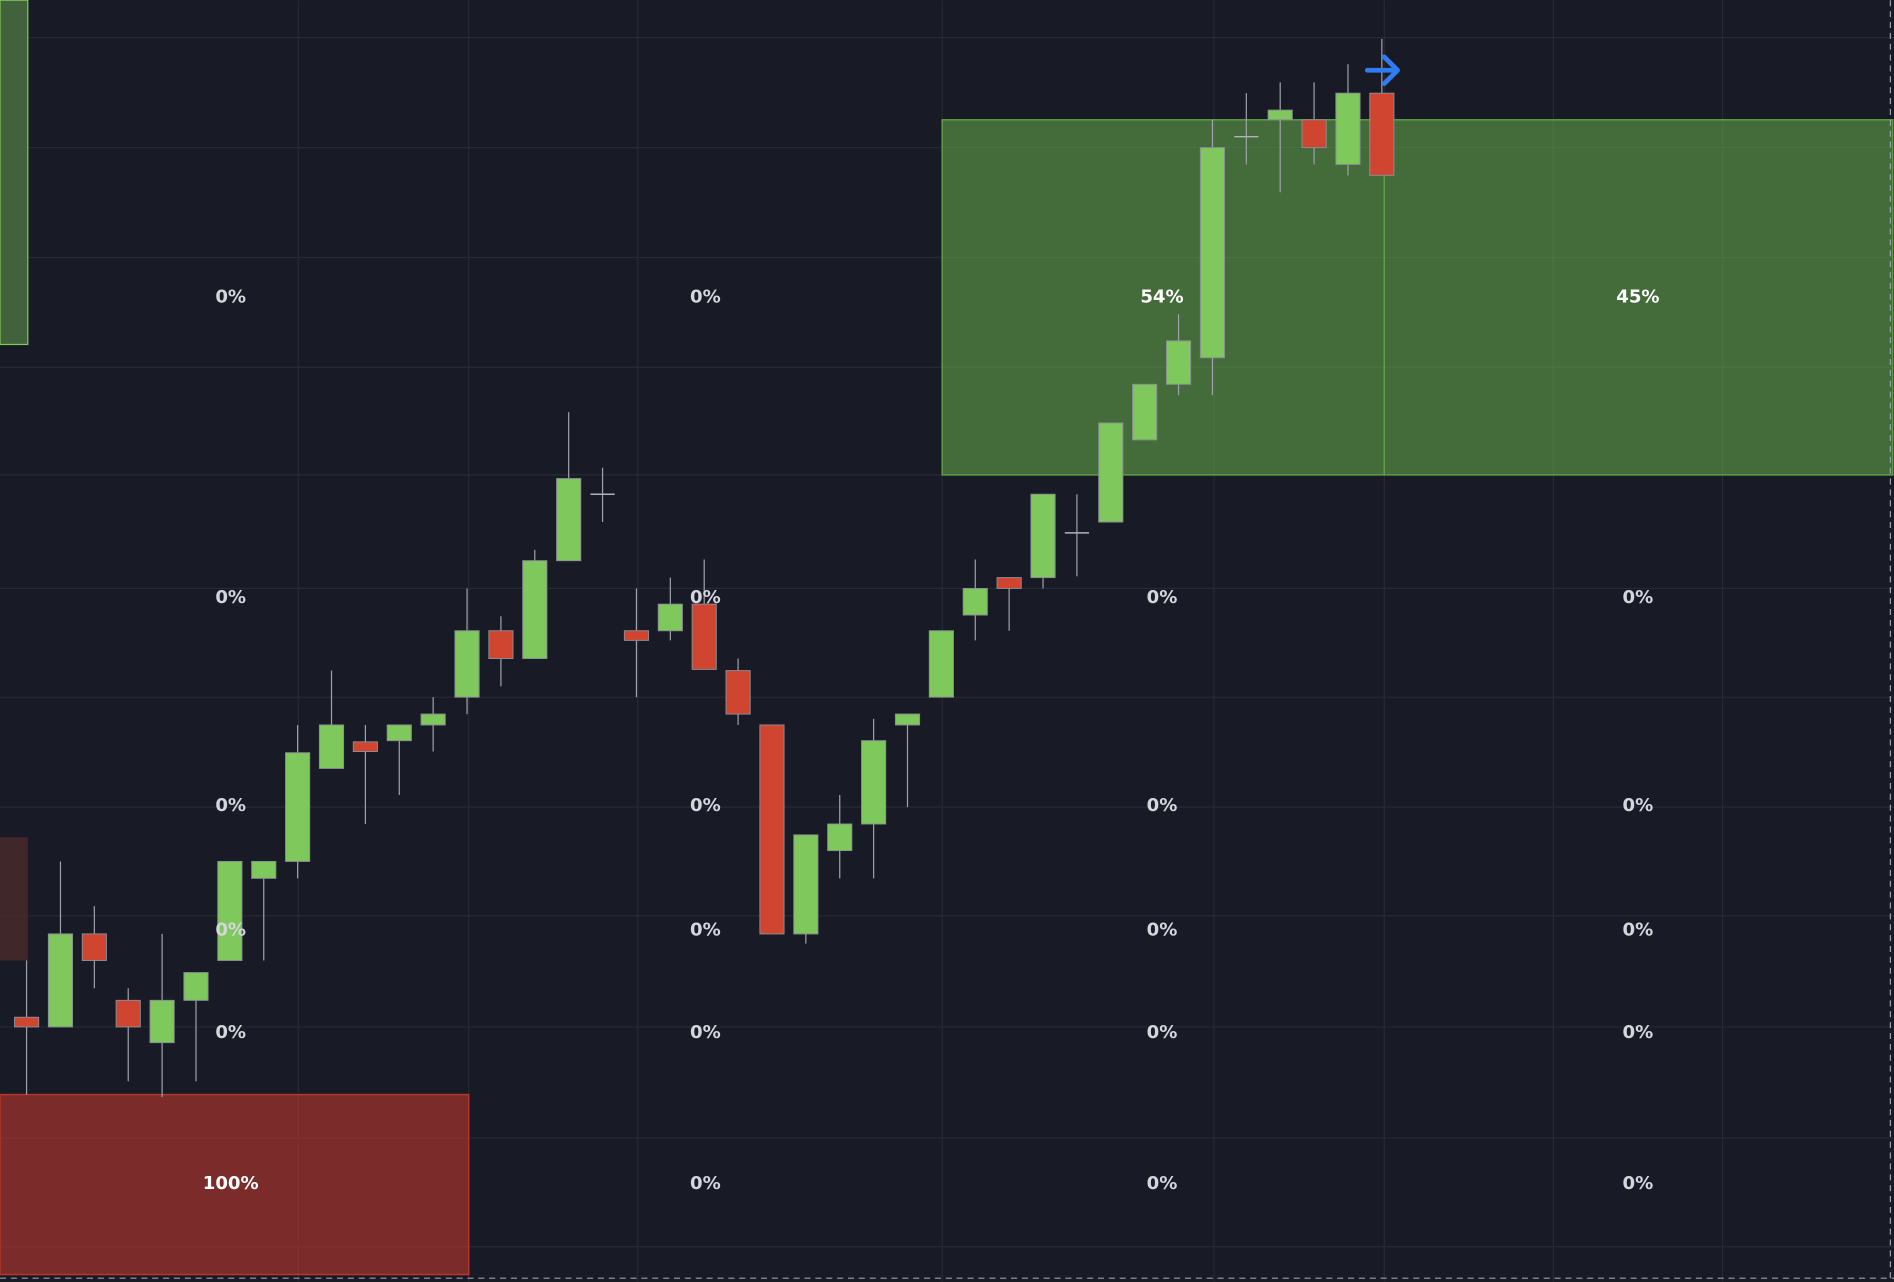 This screenshot has height=1282, width=1894. I want to click on zone-label: 54%, so click(1161, 296).